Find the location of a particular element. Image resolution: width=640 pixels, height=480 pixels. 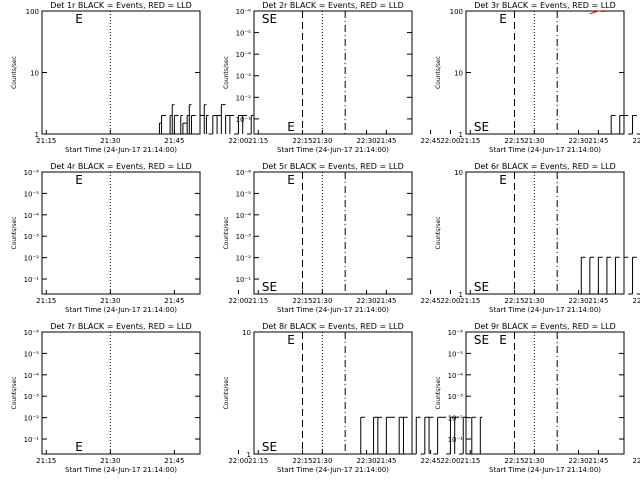

panel-title: Det 6r BLACK = Events, RED = LLD is located at coordinates (545, 166).